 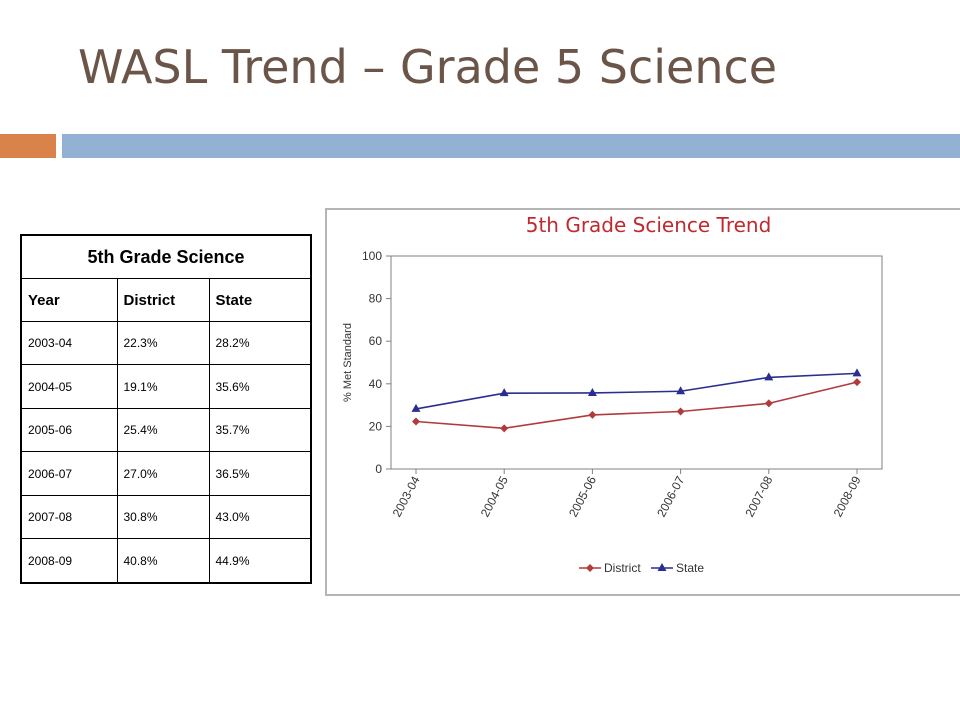 I want to click on table-cell-year: 2006-07, so click(x=69, y=473).